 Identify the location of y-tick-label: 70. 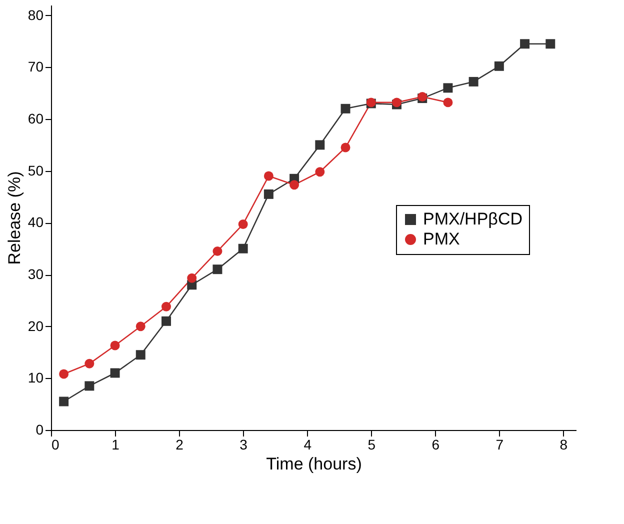
(36, 66).